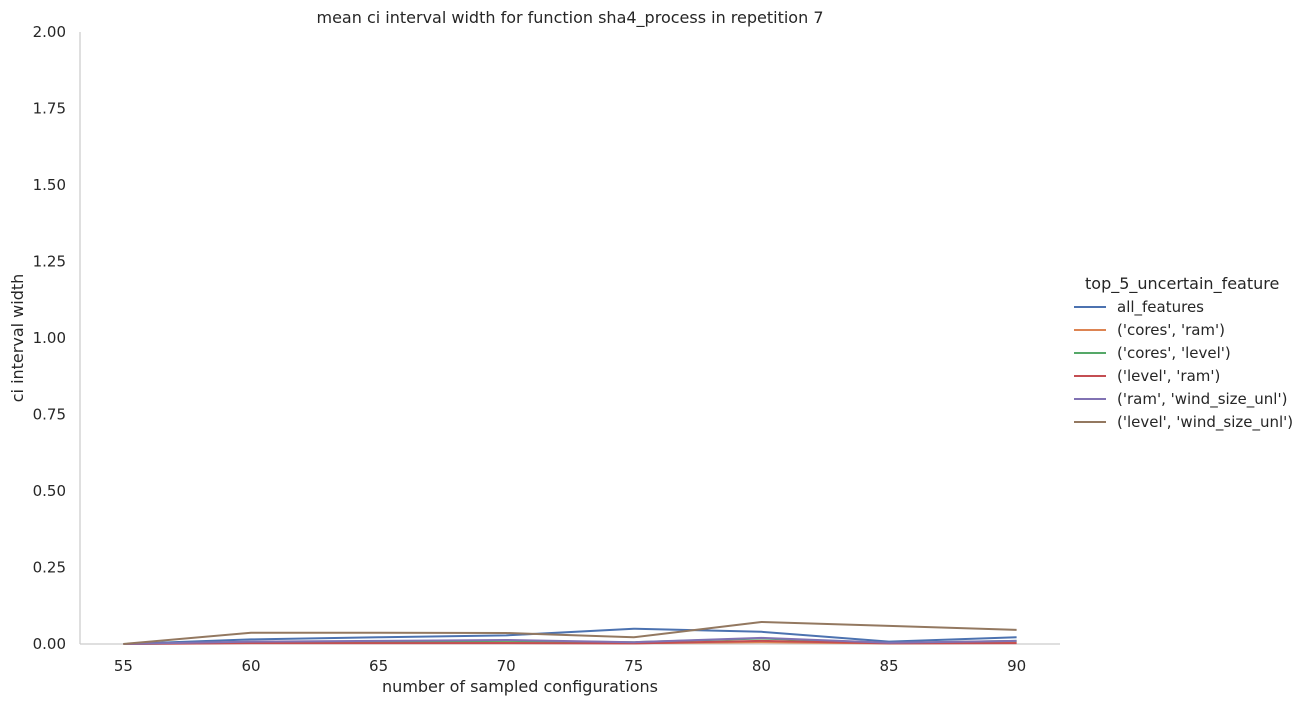 Image resolution: width=1309 pixels, height=706 pixels. What do you see at coordinates (49, 109) in the screenshot?
I see `y-tick-label: 1.75` at bounding box center [49, 109].